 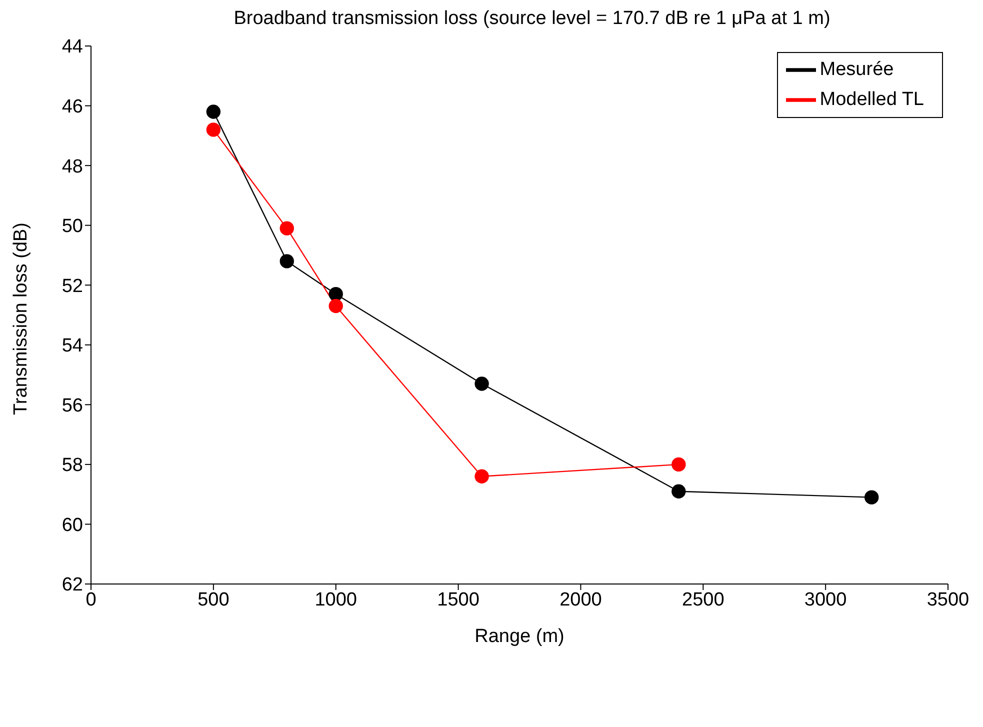 I want to click on y-tick-label: 44, so click(x=73, y=47).